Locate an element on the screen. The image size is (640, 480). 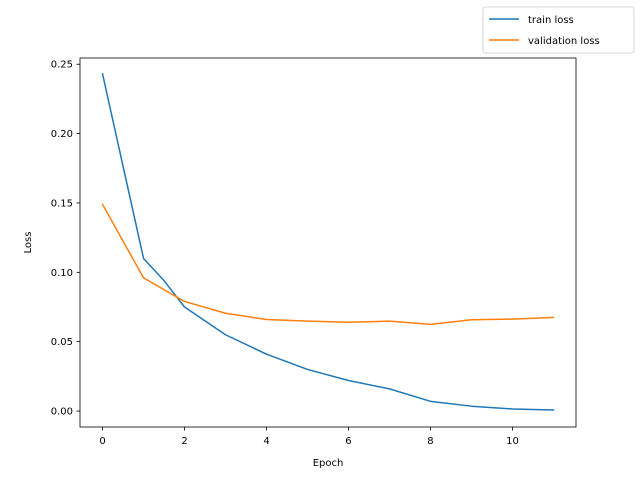
legend-entry-label: validation loss is located at coordinates (564, 41).